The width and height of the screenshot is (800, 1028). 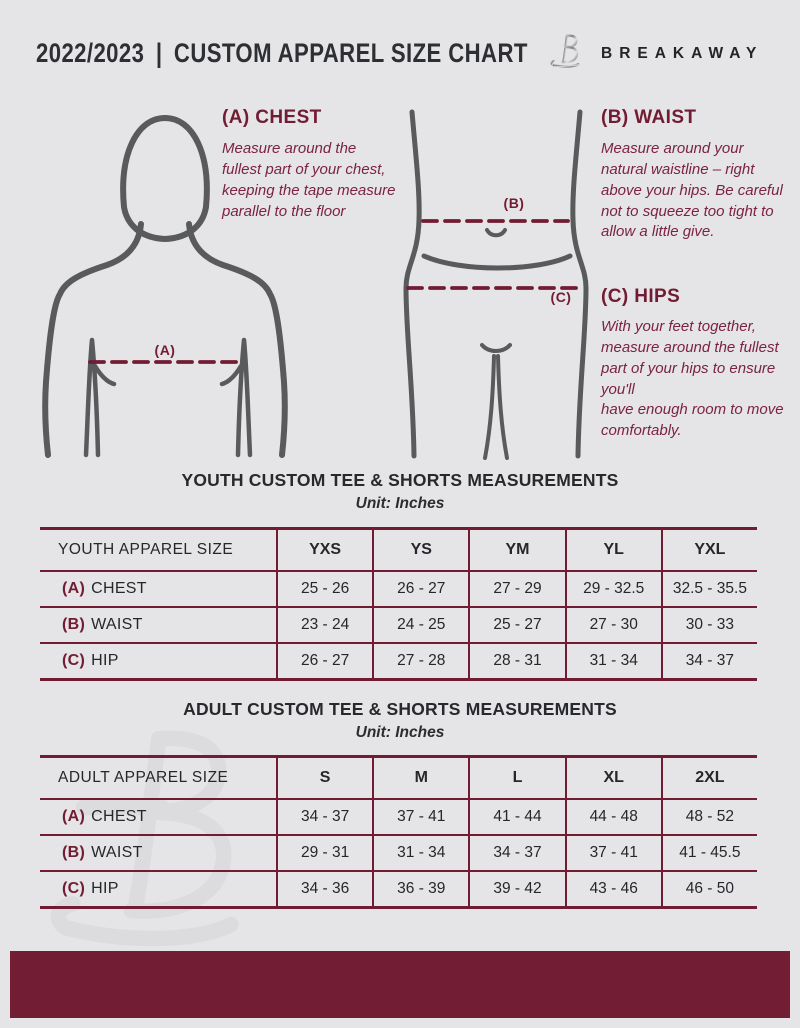 What do you see at coordinates (90, 53) in the screenshot?
I see `season-label: 2022/2023` at bounding box center [90, 53].